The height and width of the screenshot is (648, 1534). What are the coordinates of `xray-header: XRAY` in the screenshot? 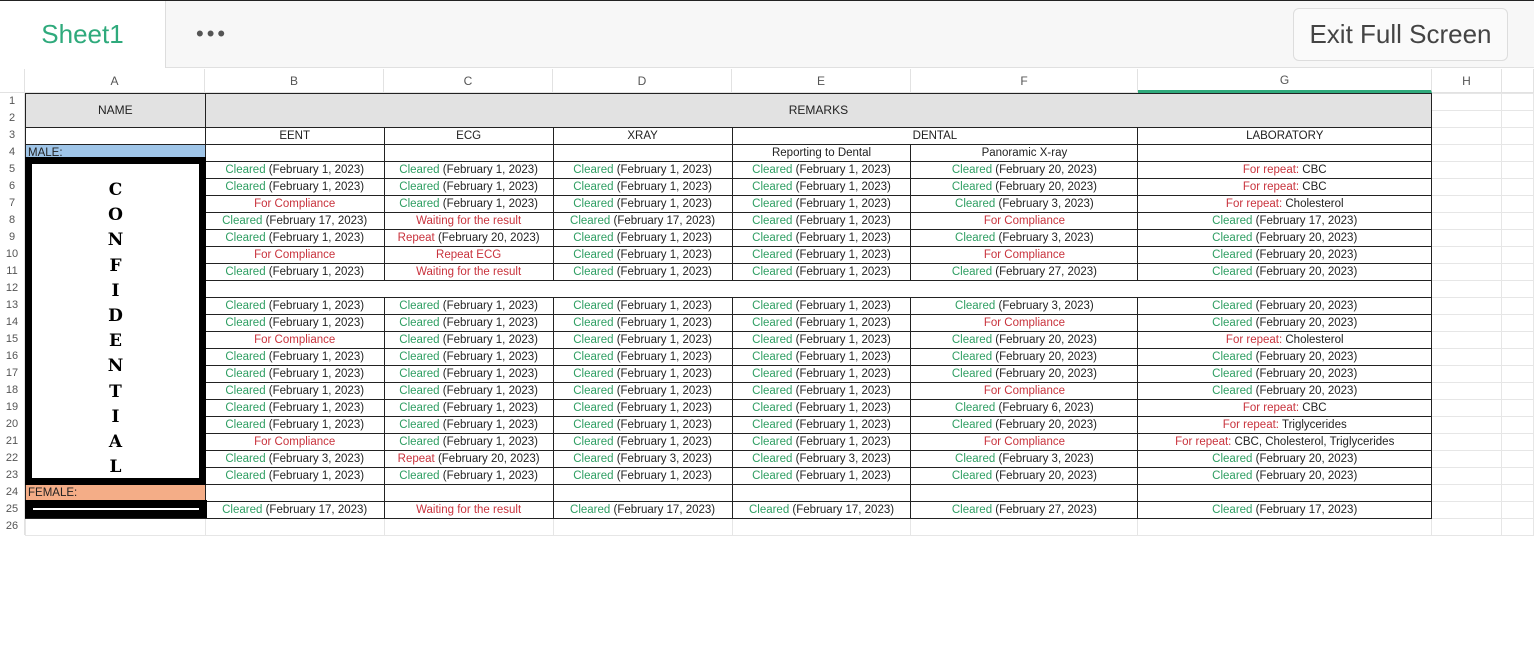 It's located at (642, 136).